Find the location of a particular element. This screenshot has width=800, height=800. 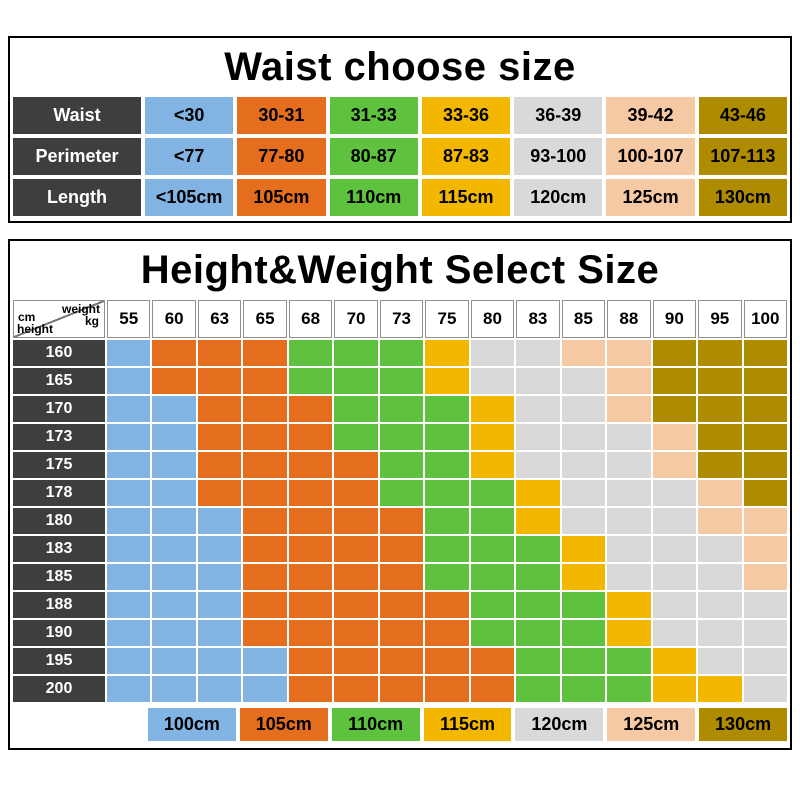

corner-cm-label: cm is located at coordinates (27, 317).